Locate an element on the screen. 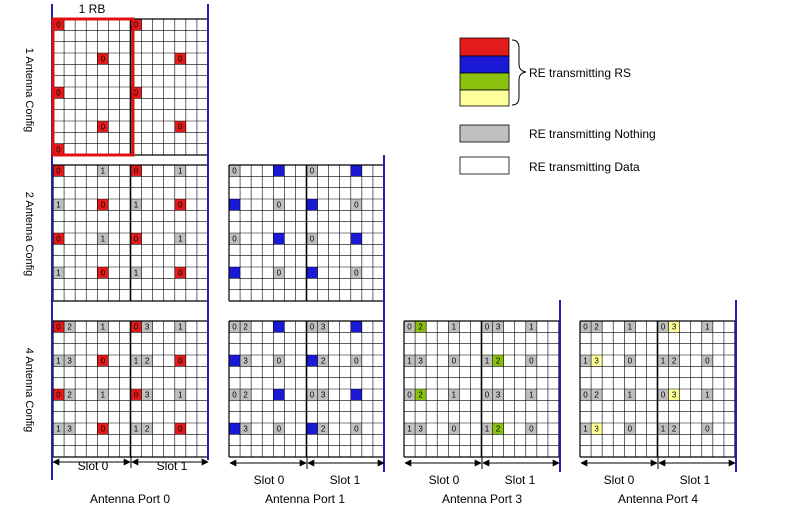 This screenshot has height=517, width=791. resource-grid-4ant-port1: 0 2 0 33 0 2 00 2 0 33 0 2 0 is located at coordinates (306, 389).